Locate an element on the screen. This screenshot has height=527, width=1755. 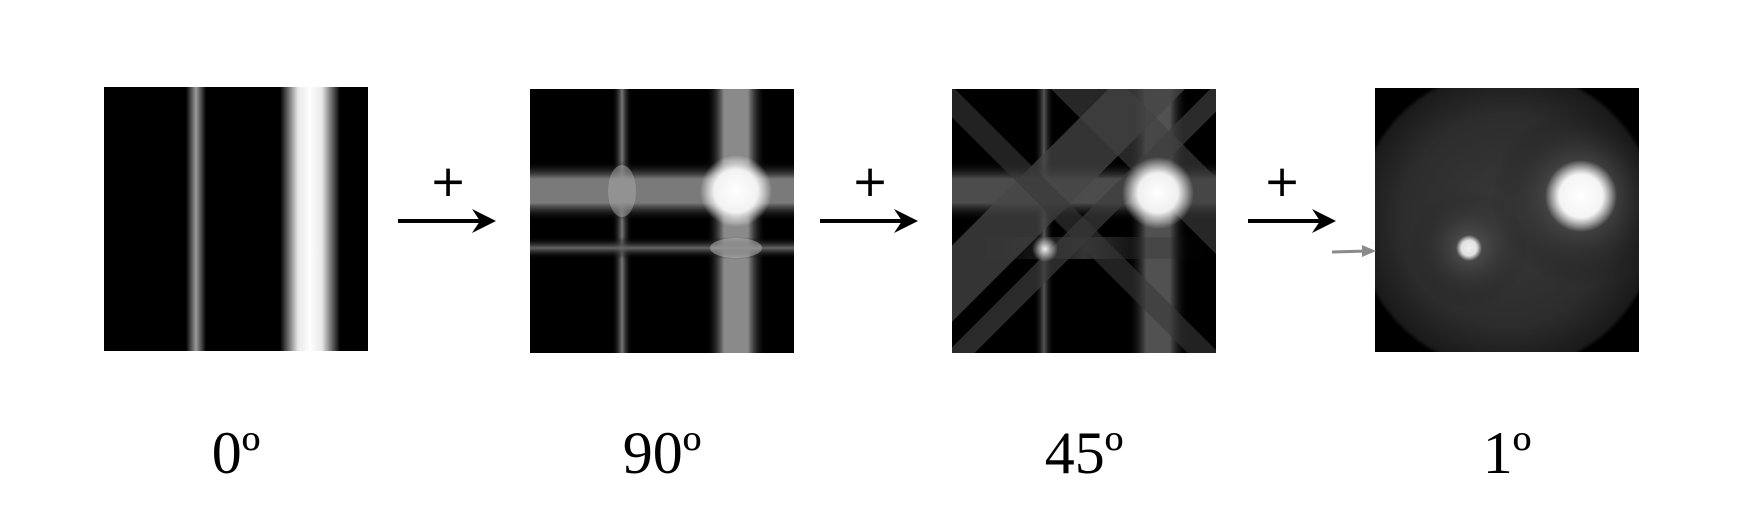
small-arrow-icon is located at coordinates (1353, 251).